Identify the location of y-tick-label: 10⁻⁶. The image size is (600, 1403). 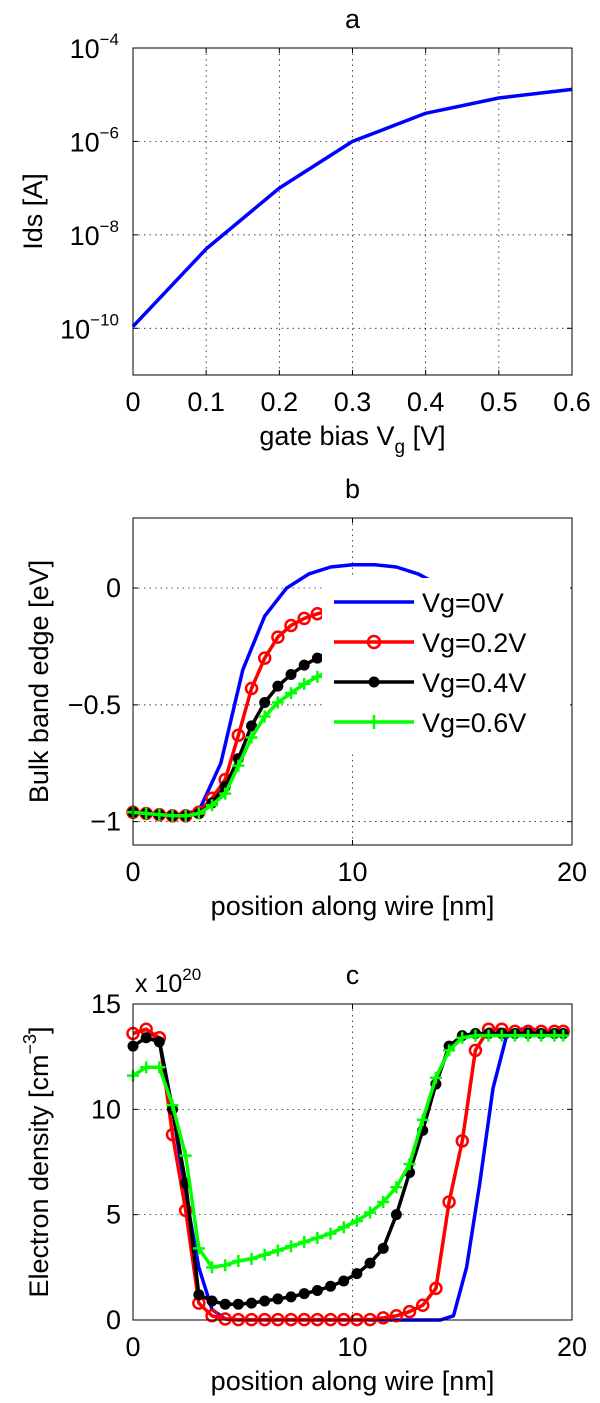
(94, 140).